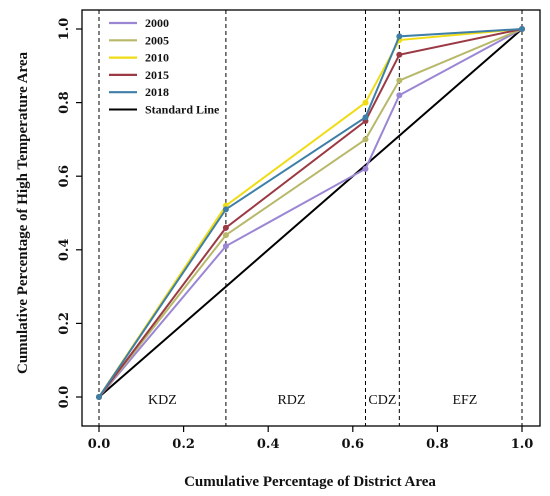  What do you see at coordinates (310, 482) in the screenshot?
I see `x-axis-title: Cumulative Percentage of District Area` at bounding box center [310, 482].